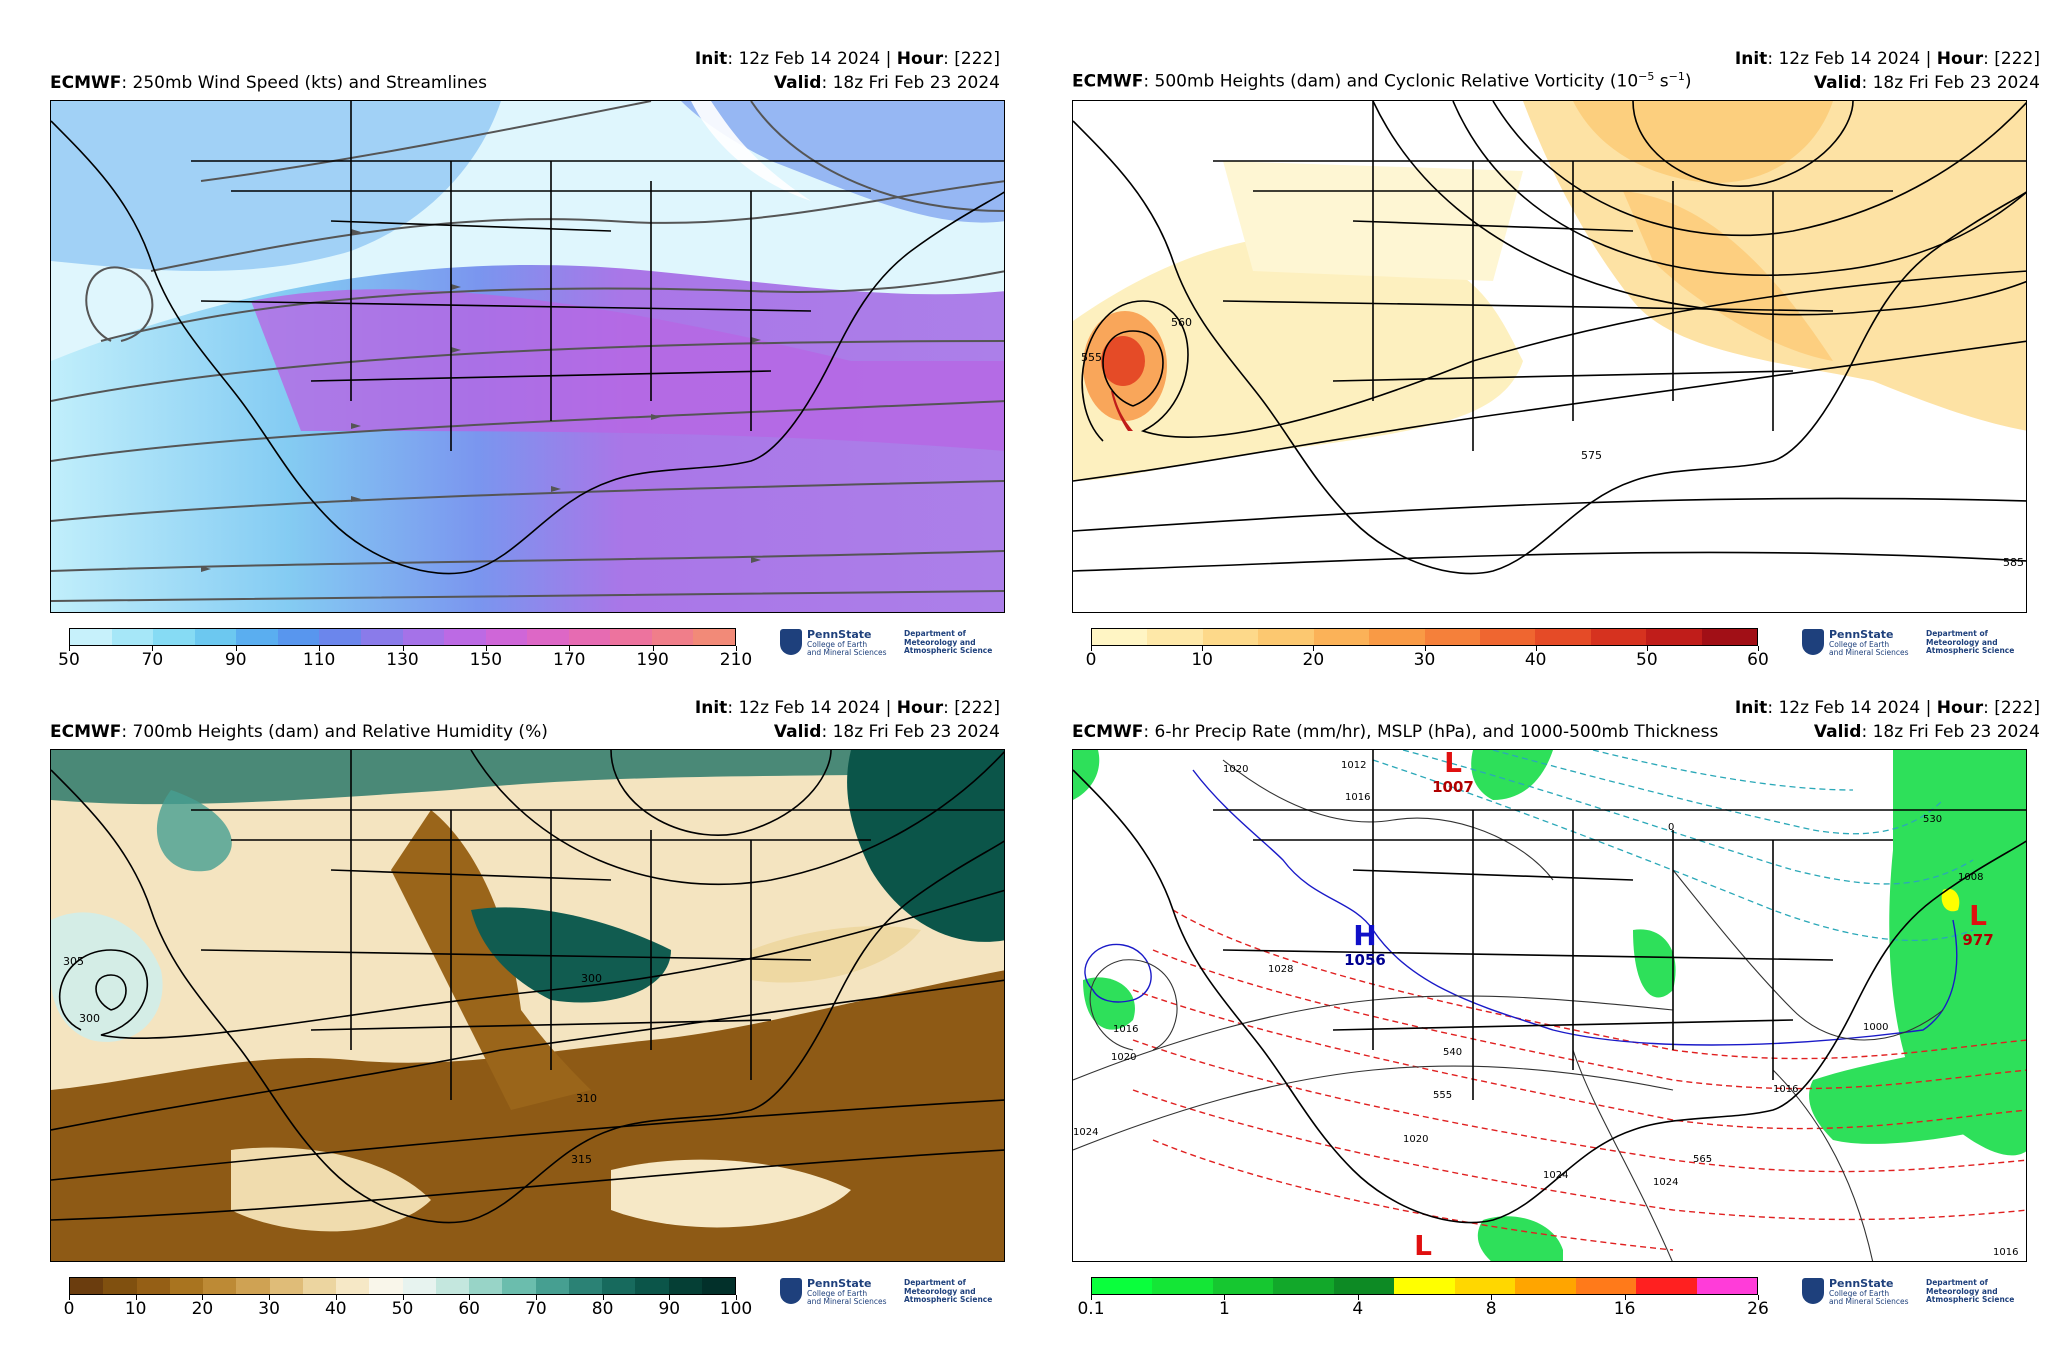 Image resolution: width=2070 pixels, height=1365 pixels. I want to click on contour-label: 560, so click(1181, 322).